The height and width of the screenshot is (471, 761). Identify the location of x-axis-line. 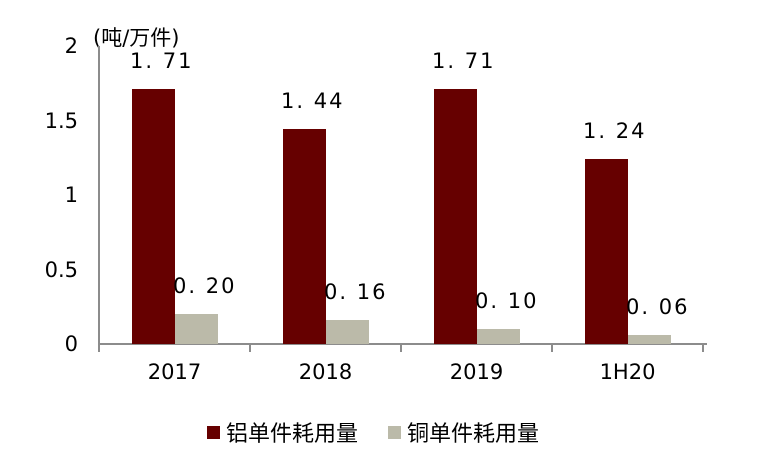
(402, 344).